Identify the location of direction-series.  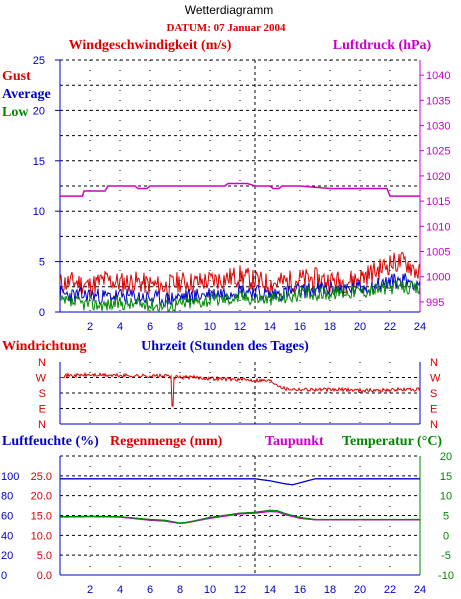
(240, 389).